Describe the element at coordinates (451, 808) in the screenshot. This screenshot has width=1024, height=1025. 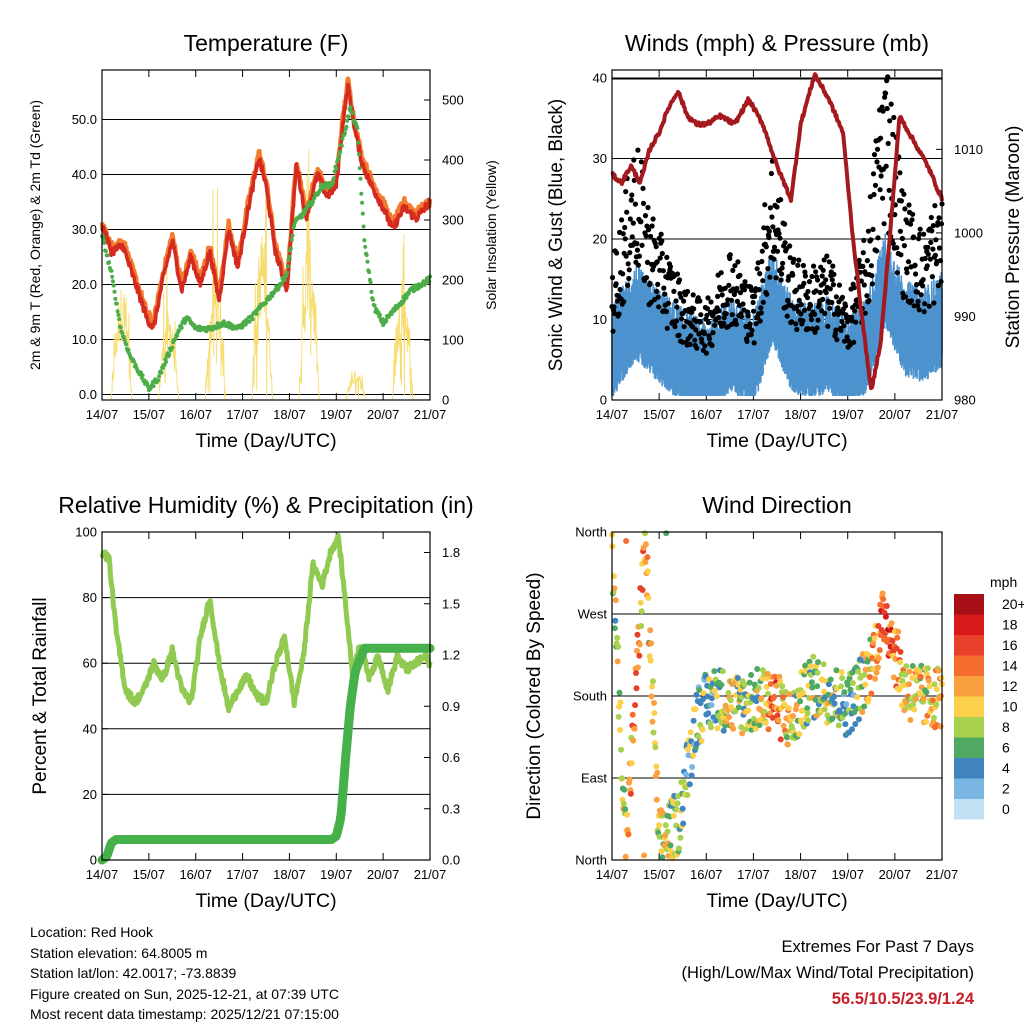
I see `chart-humidity-y2tick-label: 0.3` at that location.